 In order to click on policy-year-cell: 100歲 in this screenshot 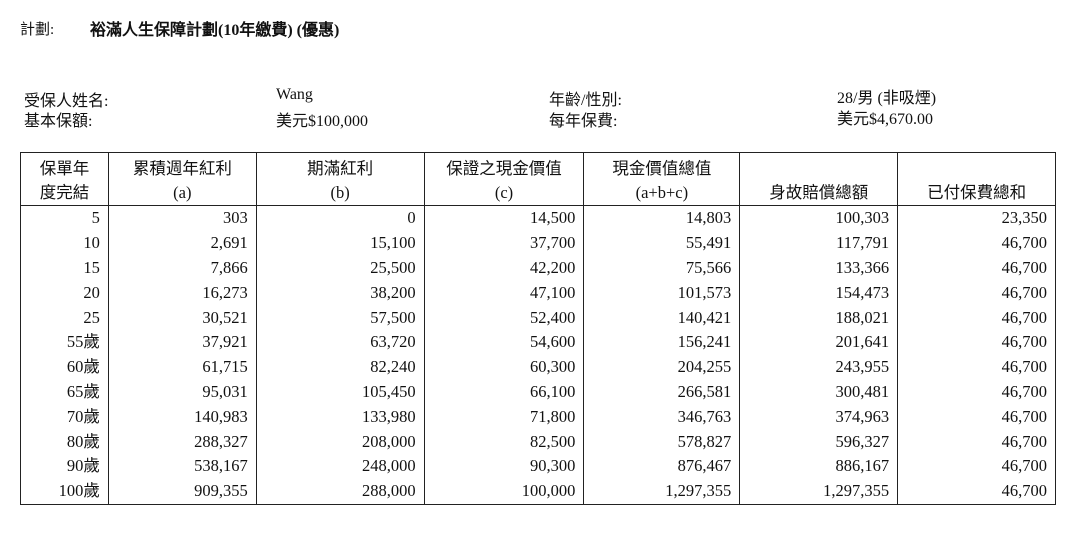, I will do `click(64, 491)`.